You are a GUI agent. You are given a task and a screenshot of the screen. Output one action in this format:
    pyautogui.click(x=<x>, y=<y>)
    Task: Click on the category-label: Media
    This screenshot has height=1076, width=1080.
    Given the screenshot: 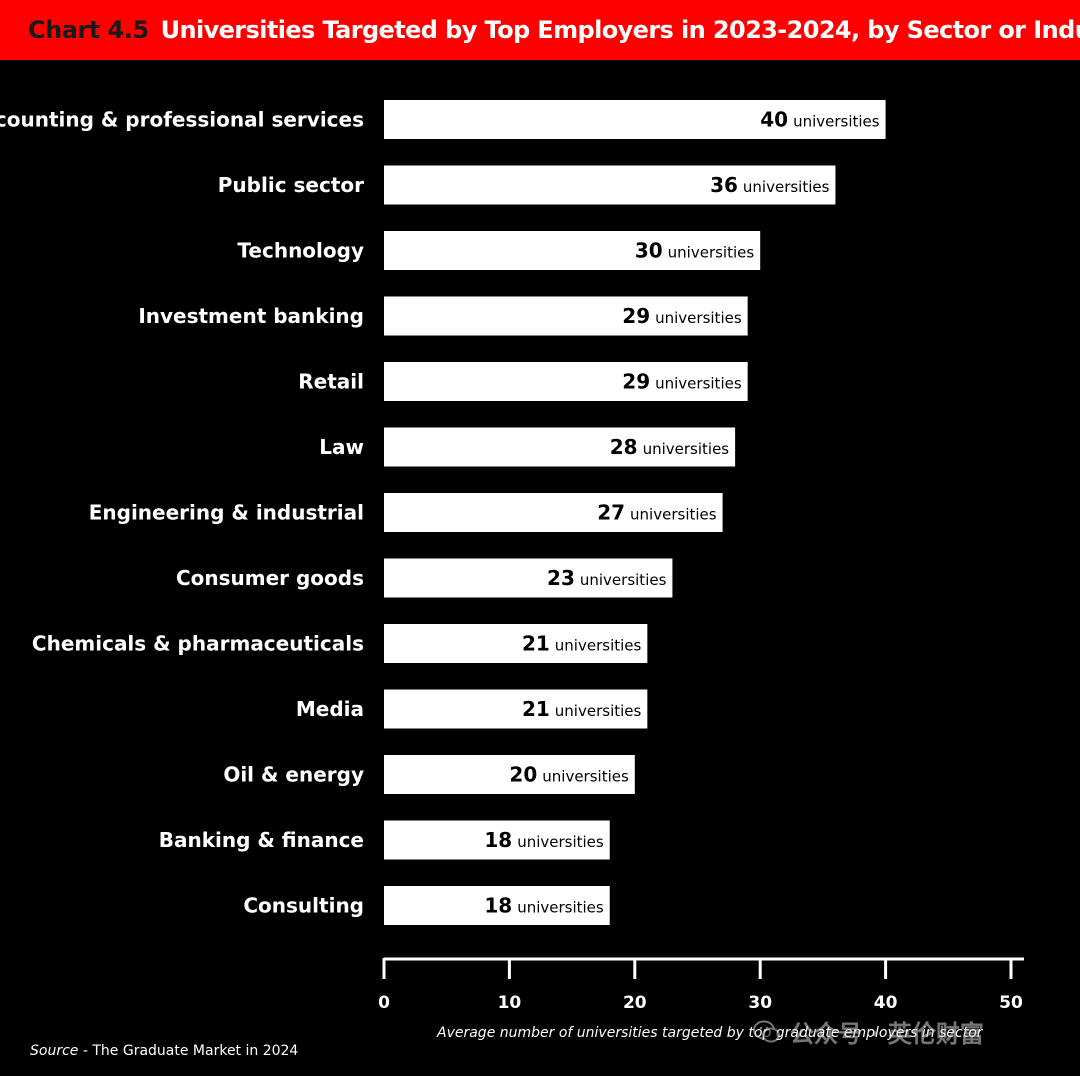 What is the action you would take?
    pyautogui.click(x=330, y=709)
    